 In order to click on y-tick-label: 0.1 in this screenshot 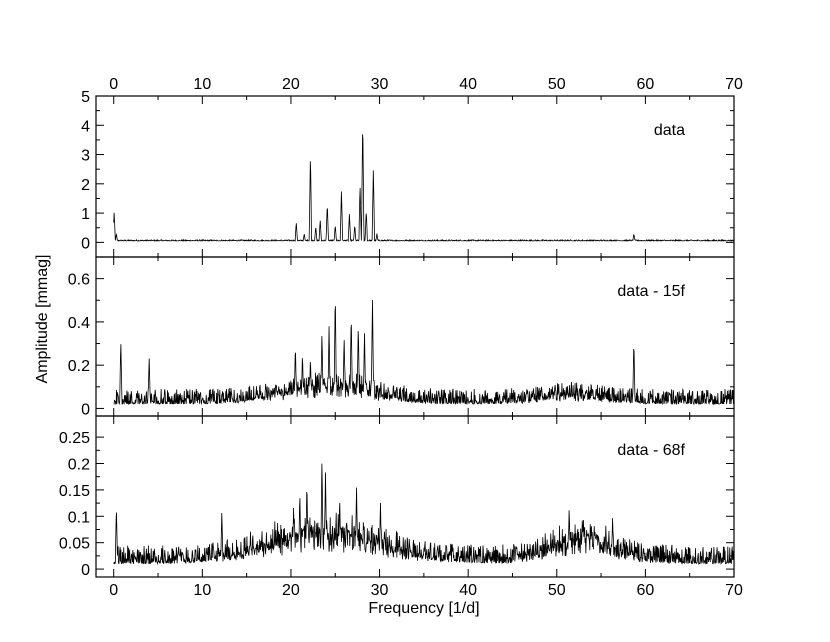, I will do `click(79, 517)`.